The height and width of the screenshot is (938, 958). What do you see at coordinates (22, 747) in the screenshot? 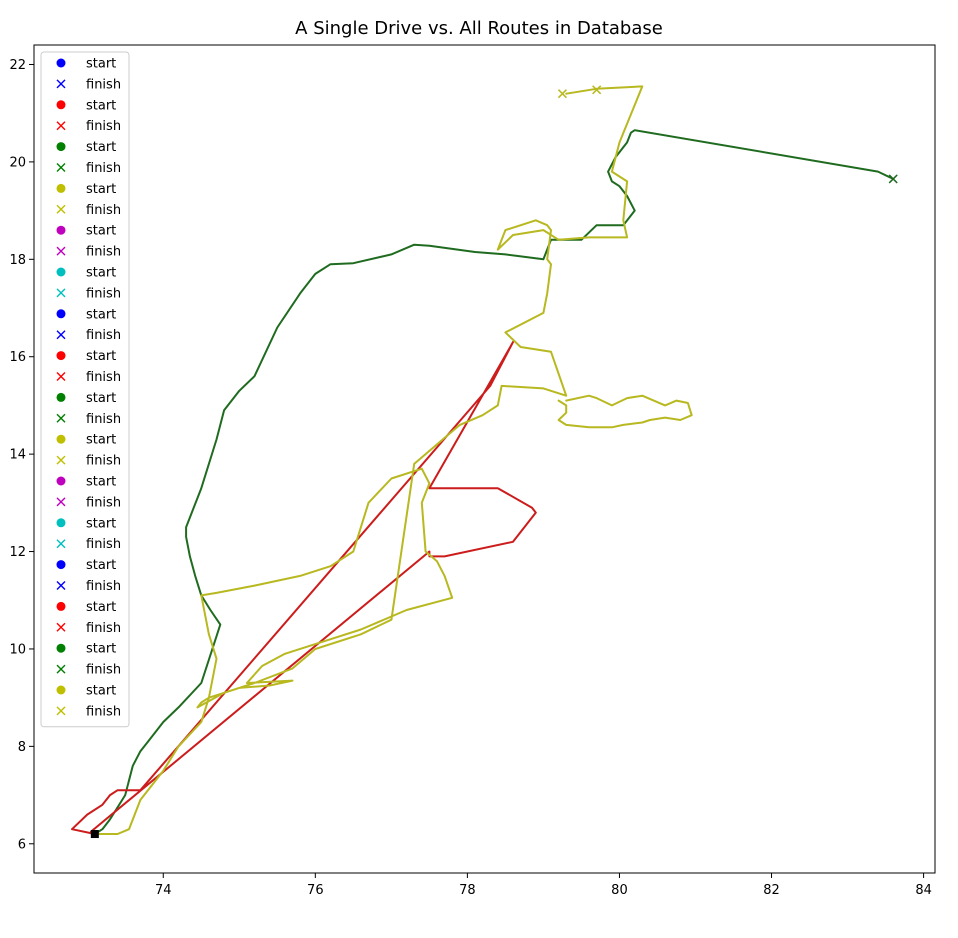
I see `y-tick-label: 8` at bounding box center [22, 747].